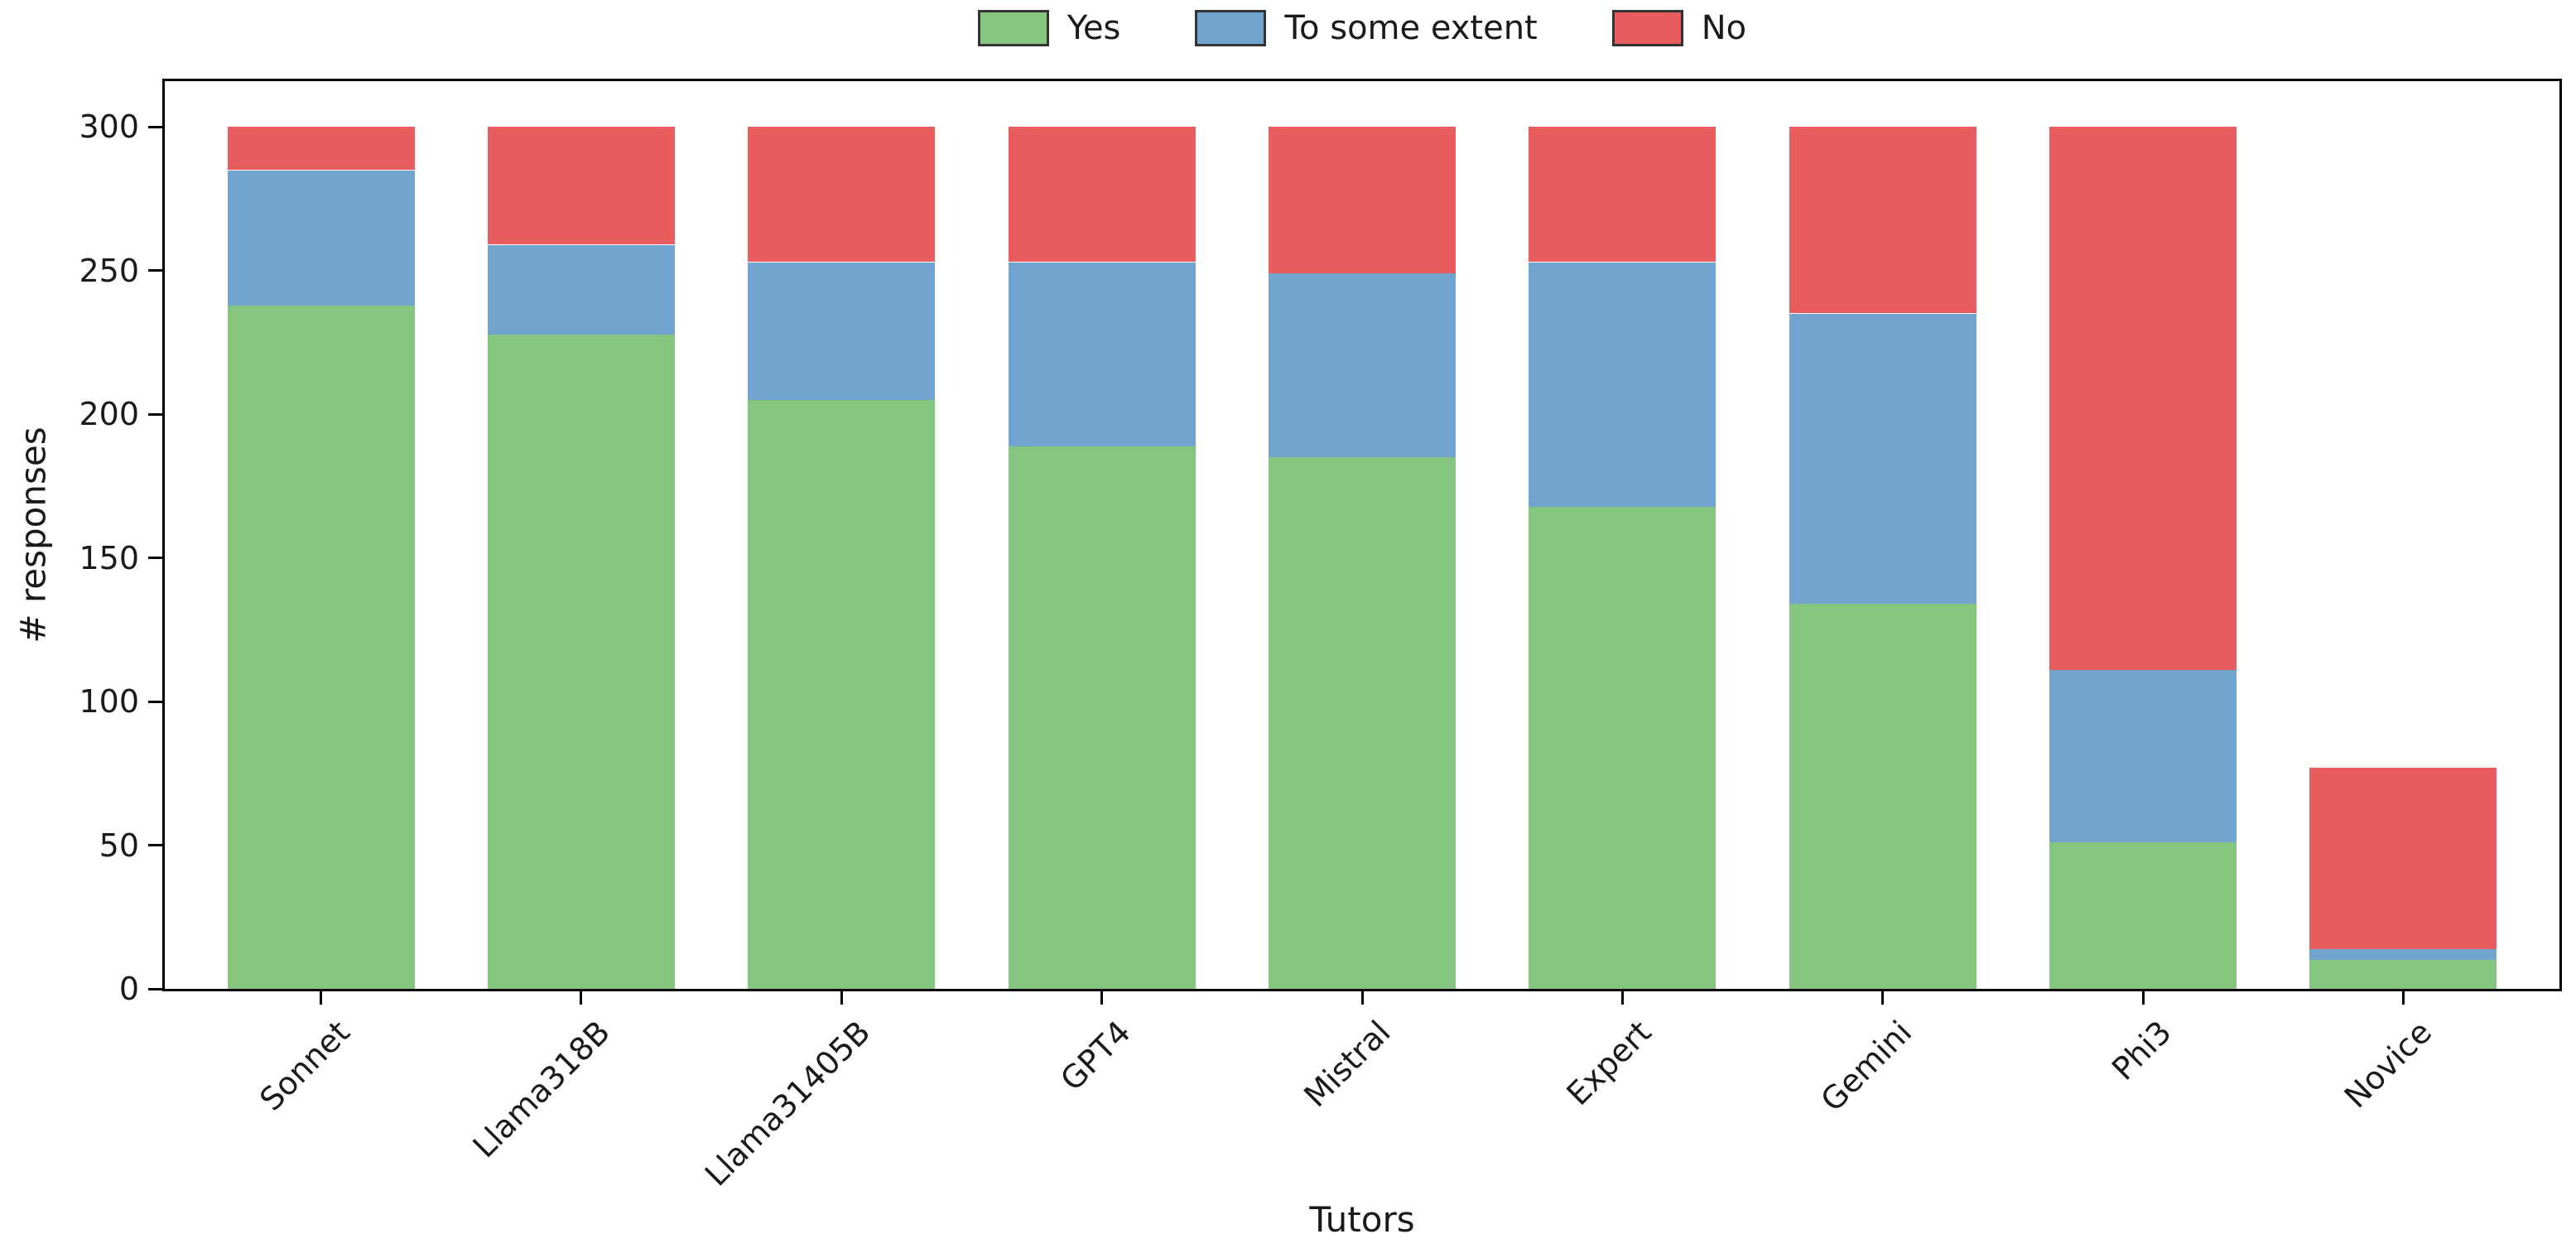 The width and height of the screenshot is (2576, 1258). I want to click on legend: Yes To some extent No, so click(1362, 28).